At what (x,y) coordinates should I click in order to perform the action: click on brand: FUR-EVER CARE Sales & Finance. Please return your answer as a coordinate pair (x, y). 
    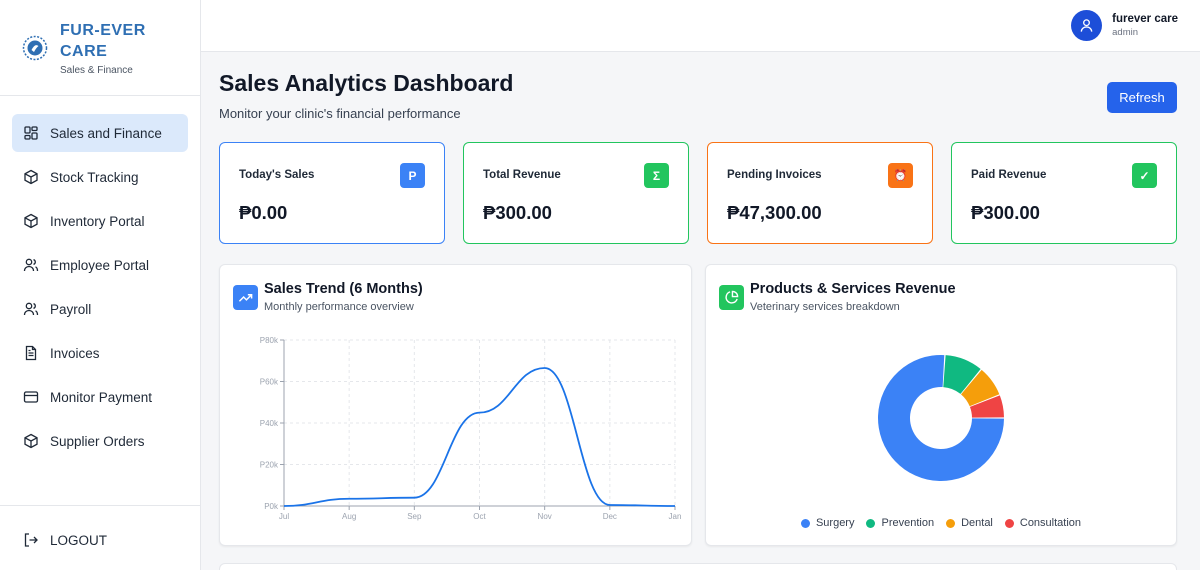
    Looking at the image, I should click on (100, 48).